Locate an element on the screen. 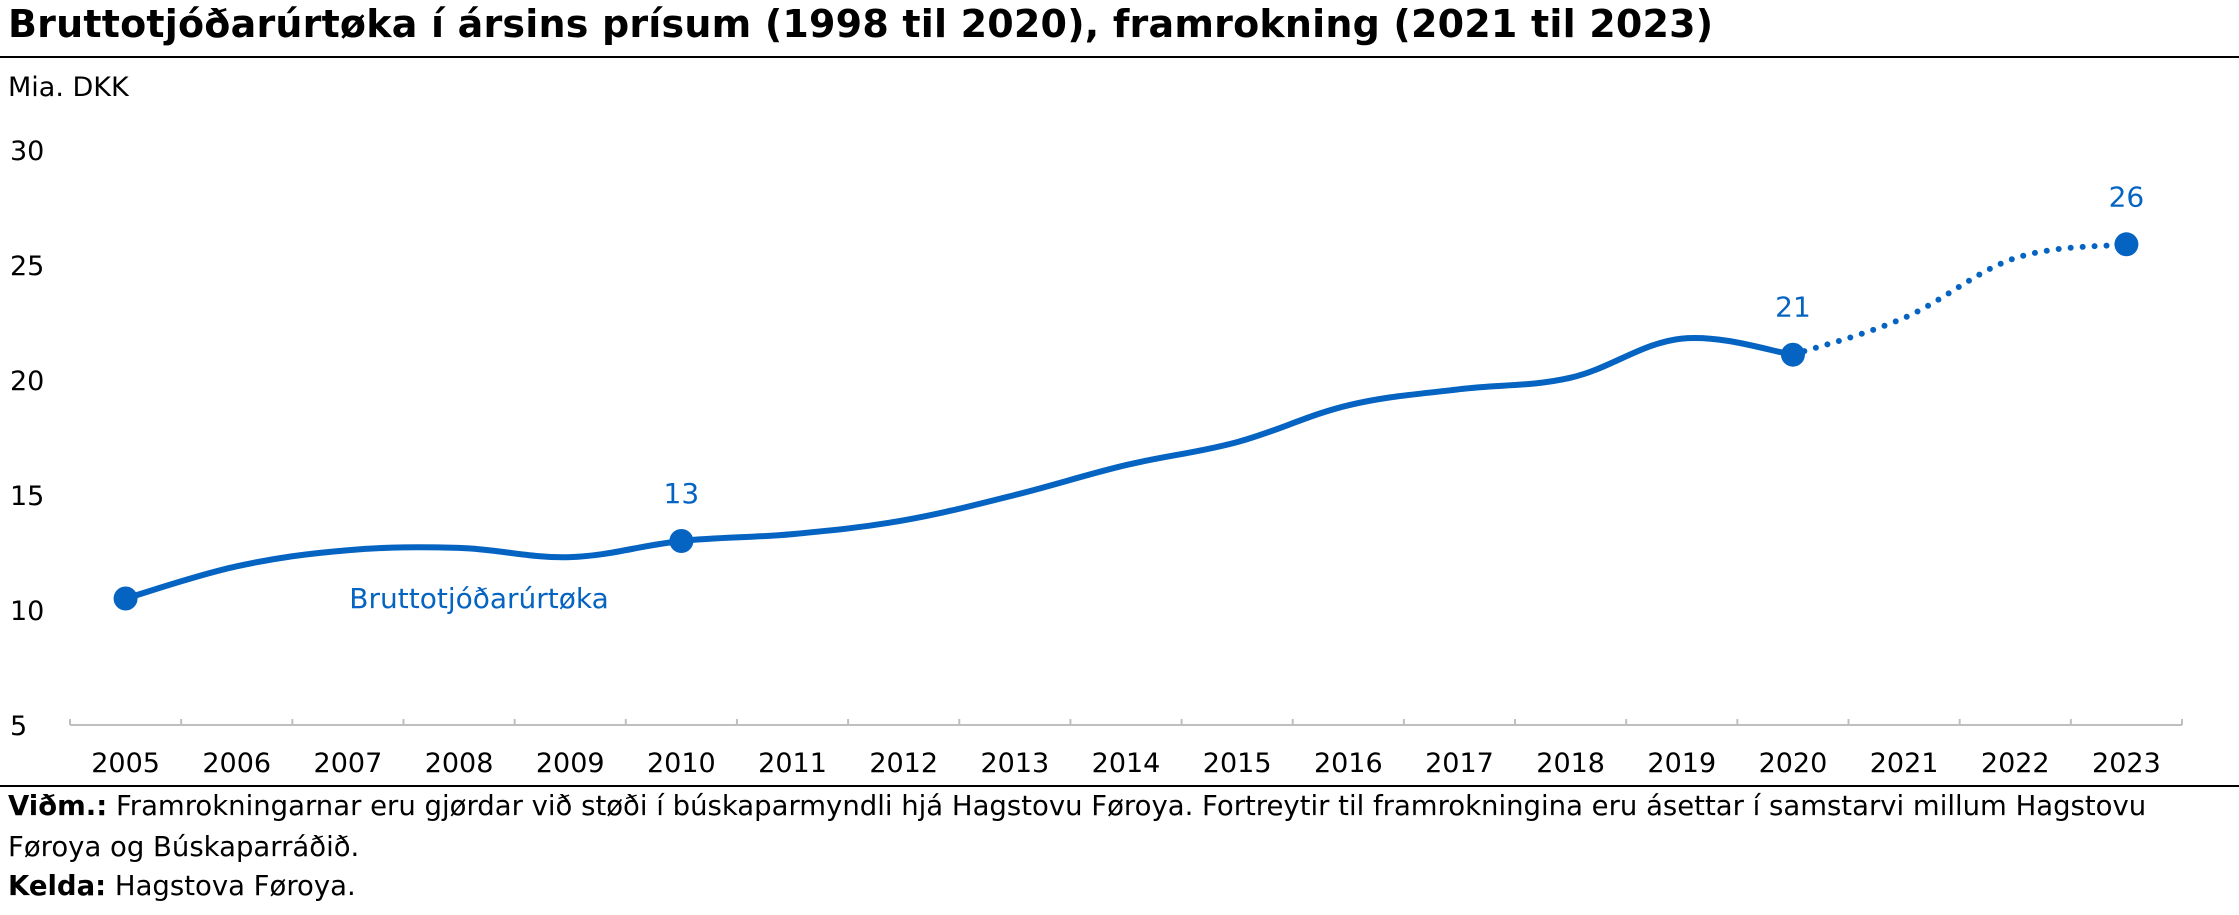 The image size is (2239, 915). footnote-label: Viðm.: is located at coordinates (58, 806).